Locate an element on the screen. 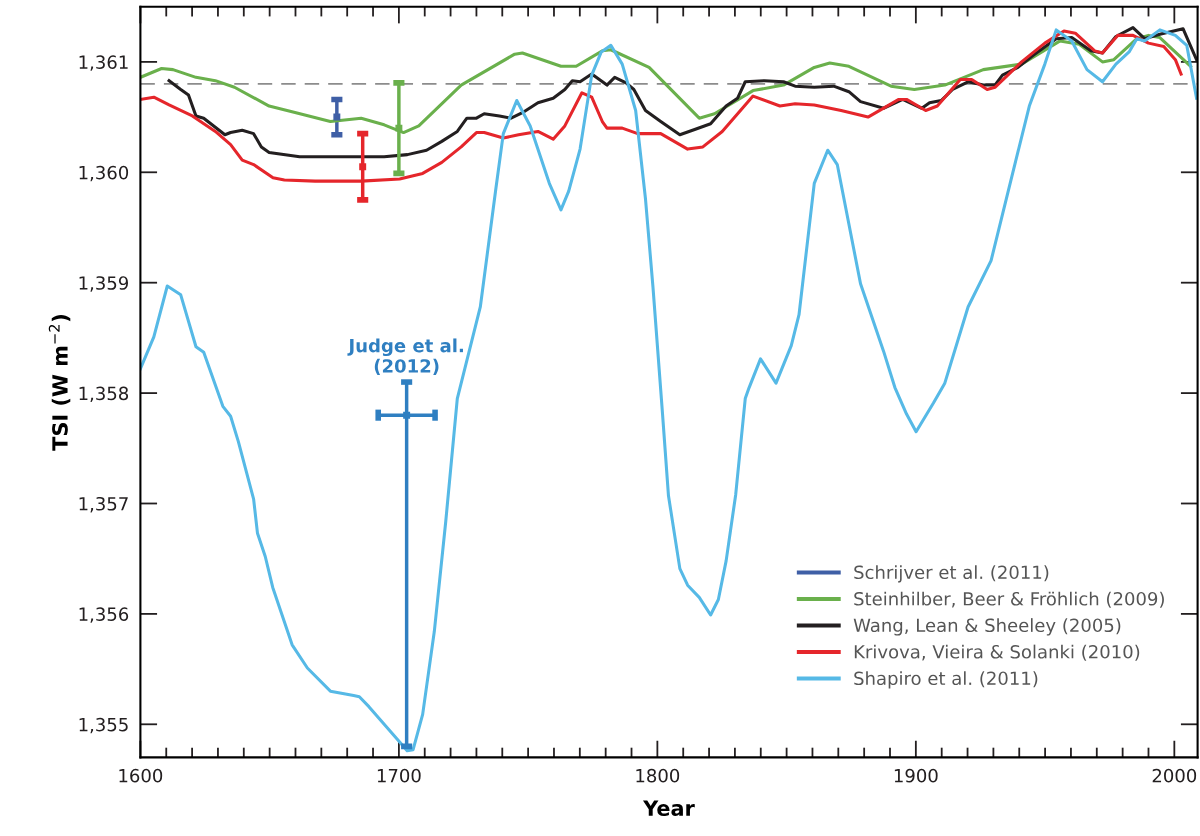 Image resolution: width=1200 pixels, height=836 pixels. y-tick-label: 1,358 is located at coordinates (104, 394).